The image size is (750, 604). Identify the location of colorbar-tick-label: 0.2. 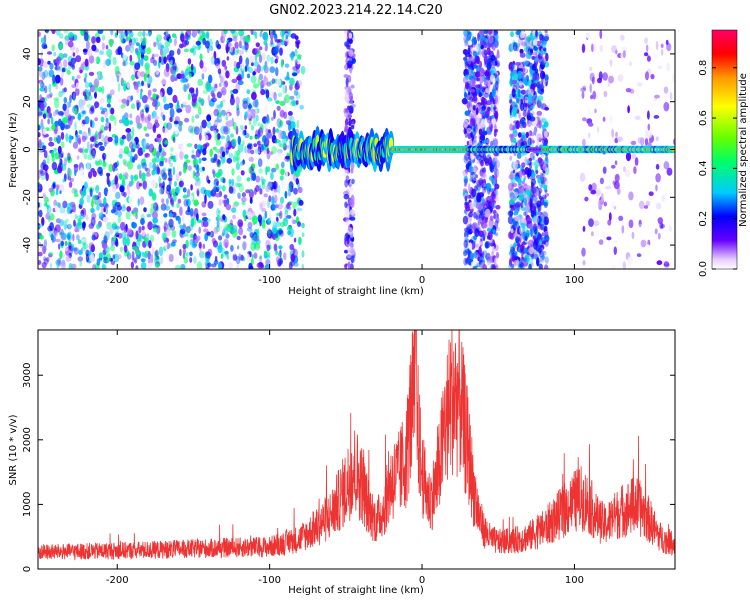
(703, 219).